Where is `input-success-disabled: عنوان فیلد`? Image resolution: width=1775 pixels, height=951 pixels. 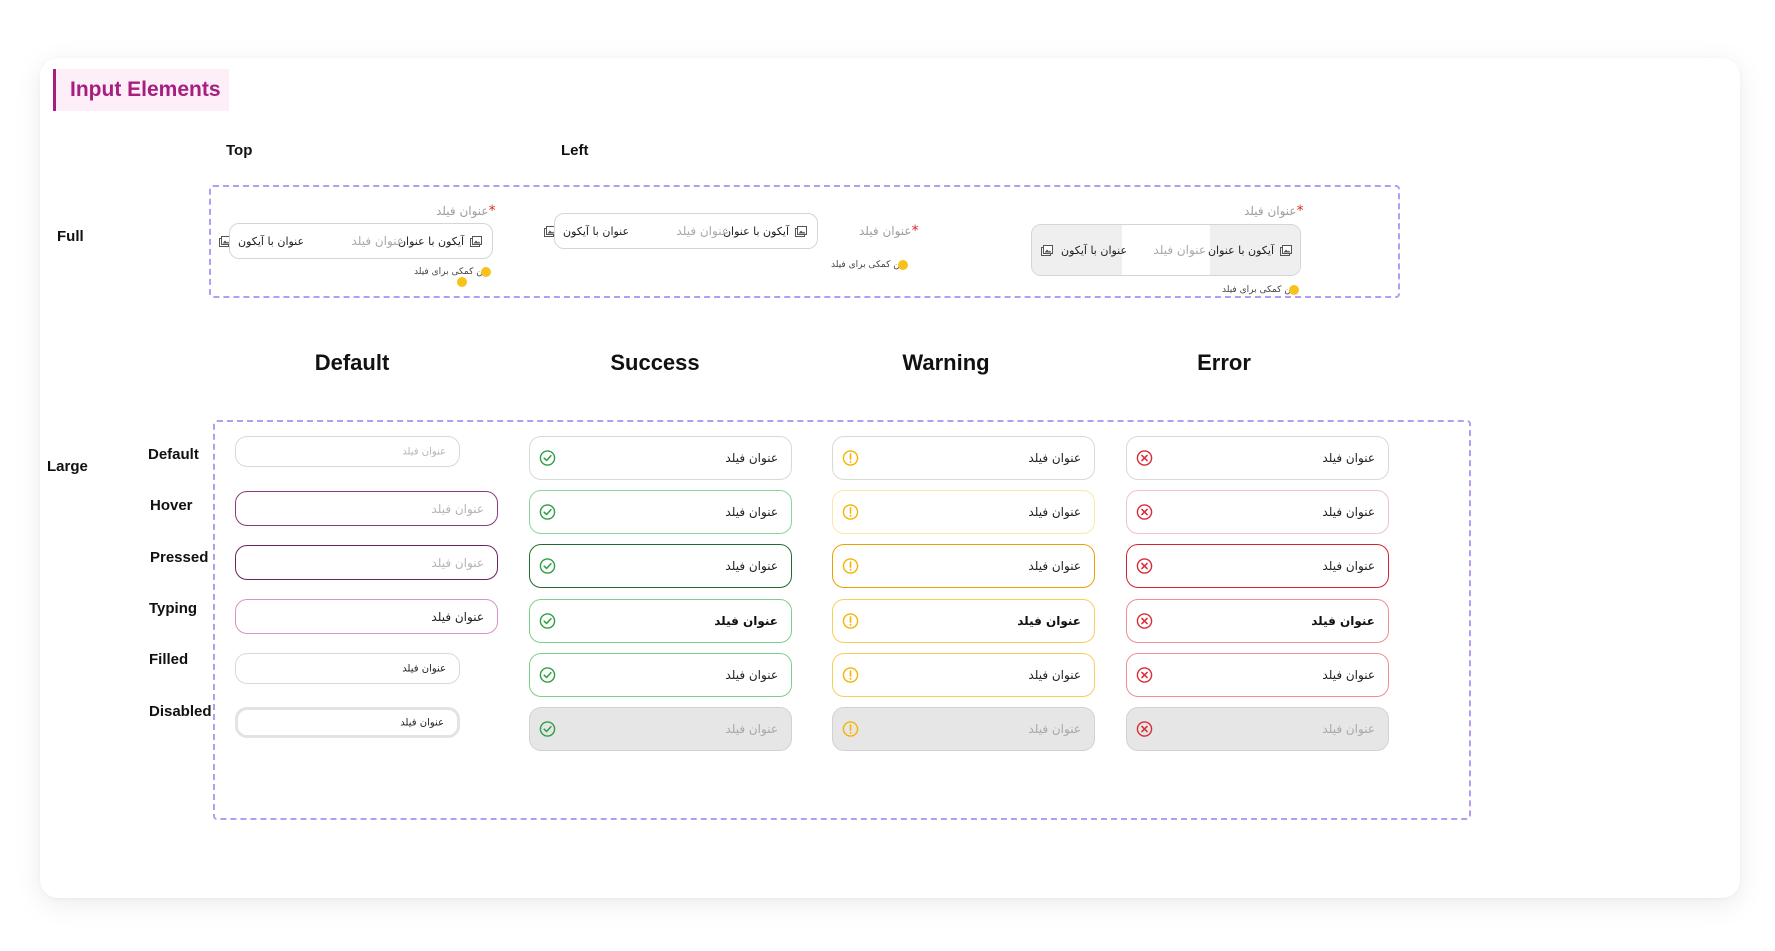
input-success-disabled: عنوان فیلد is located at coordinates (660, 729).